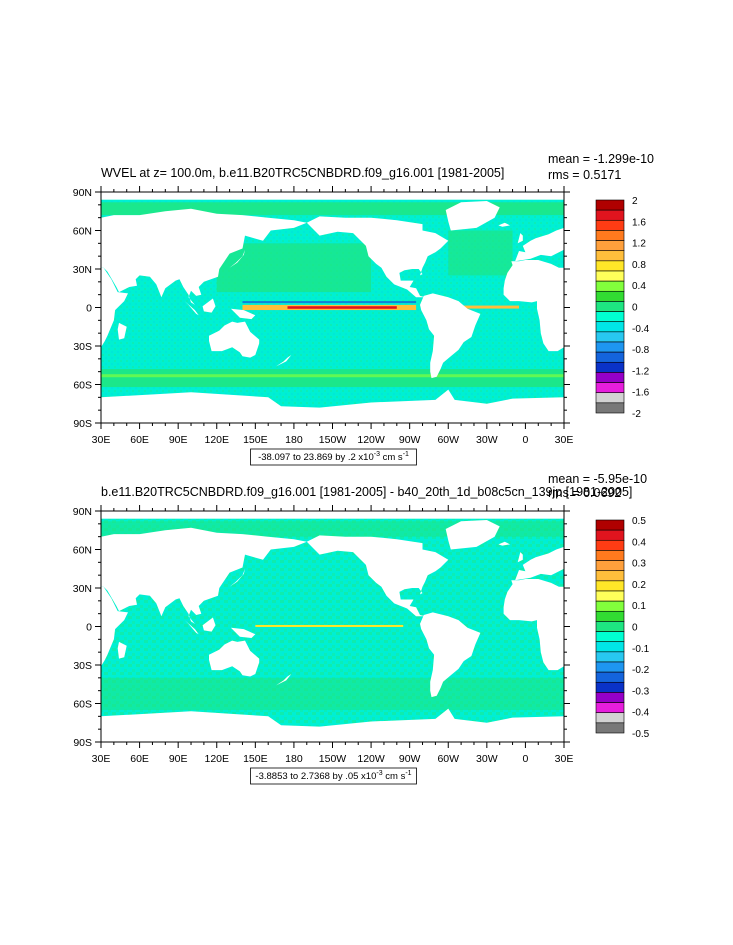 The height and width of the screenshot is (945, 733). I want to click on colorbar-label: 0.8, so click(639, 265).